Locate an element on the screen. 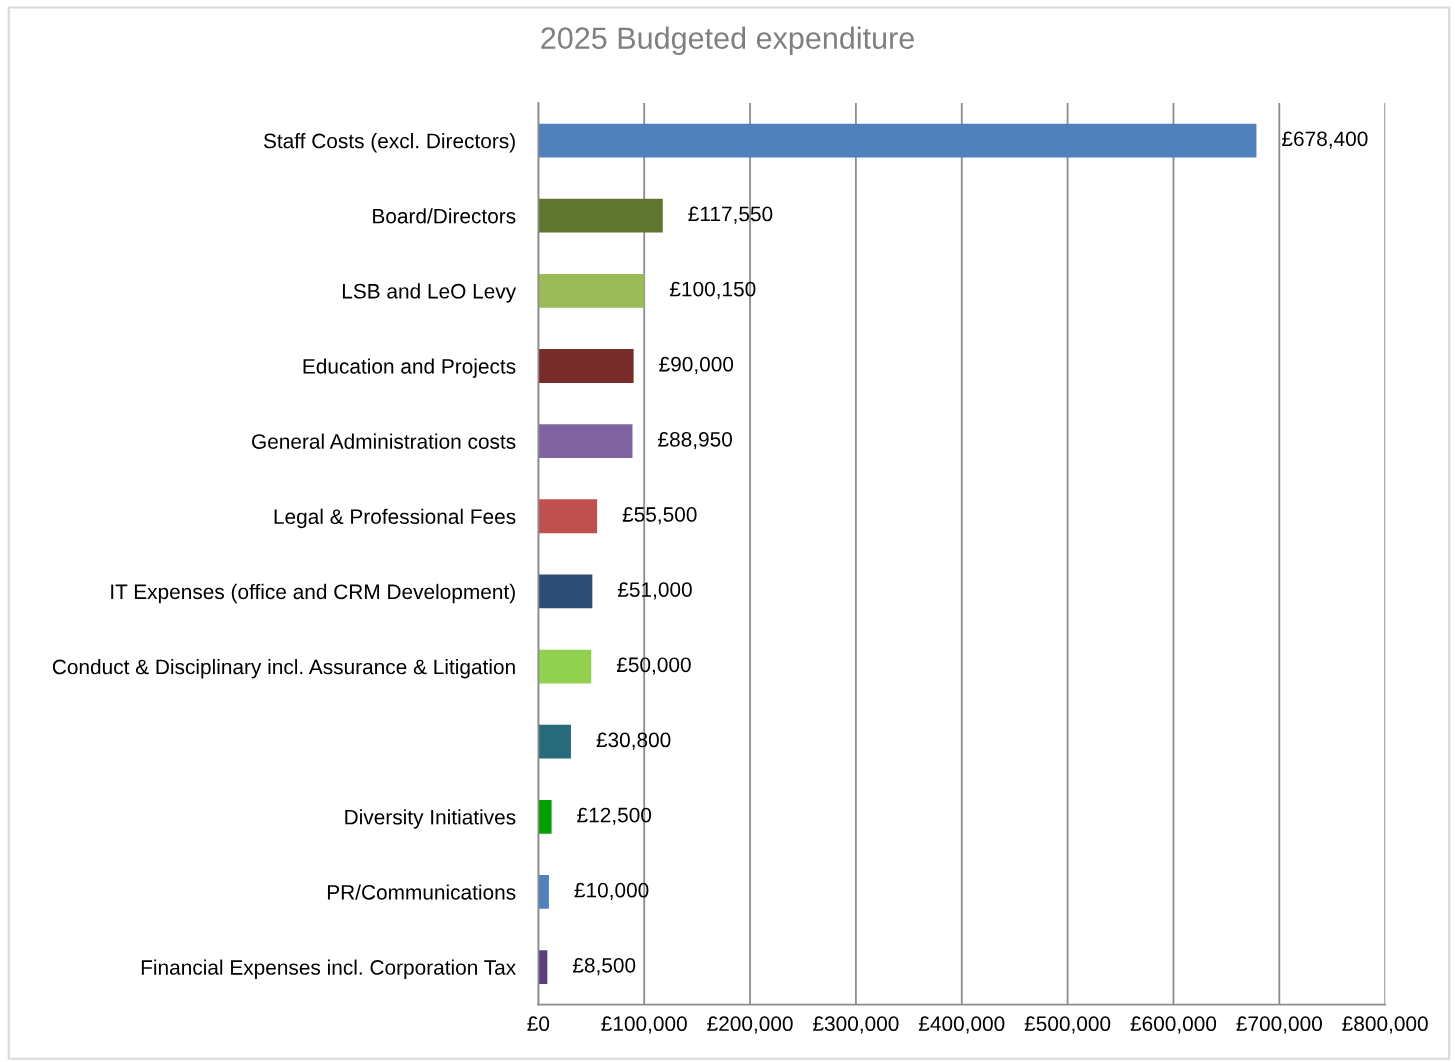 The height and width of the screenshot is (1062, 1455). y-tick-label: Board/Directors is located at coordinates (444, 216).